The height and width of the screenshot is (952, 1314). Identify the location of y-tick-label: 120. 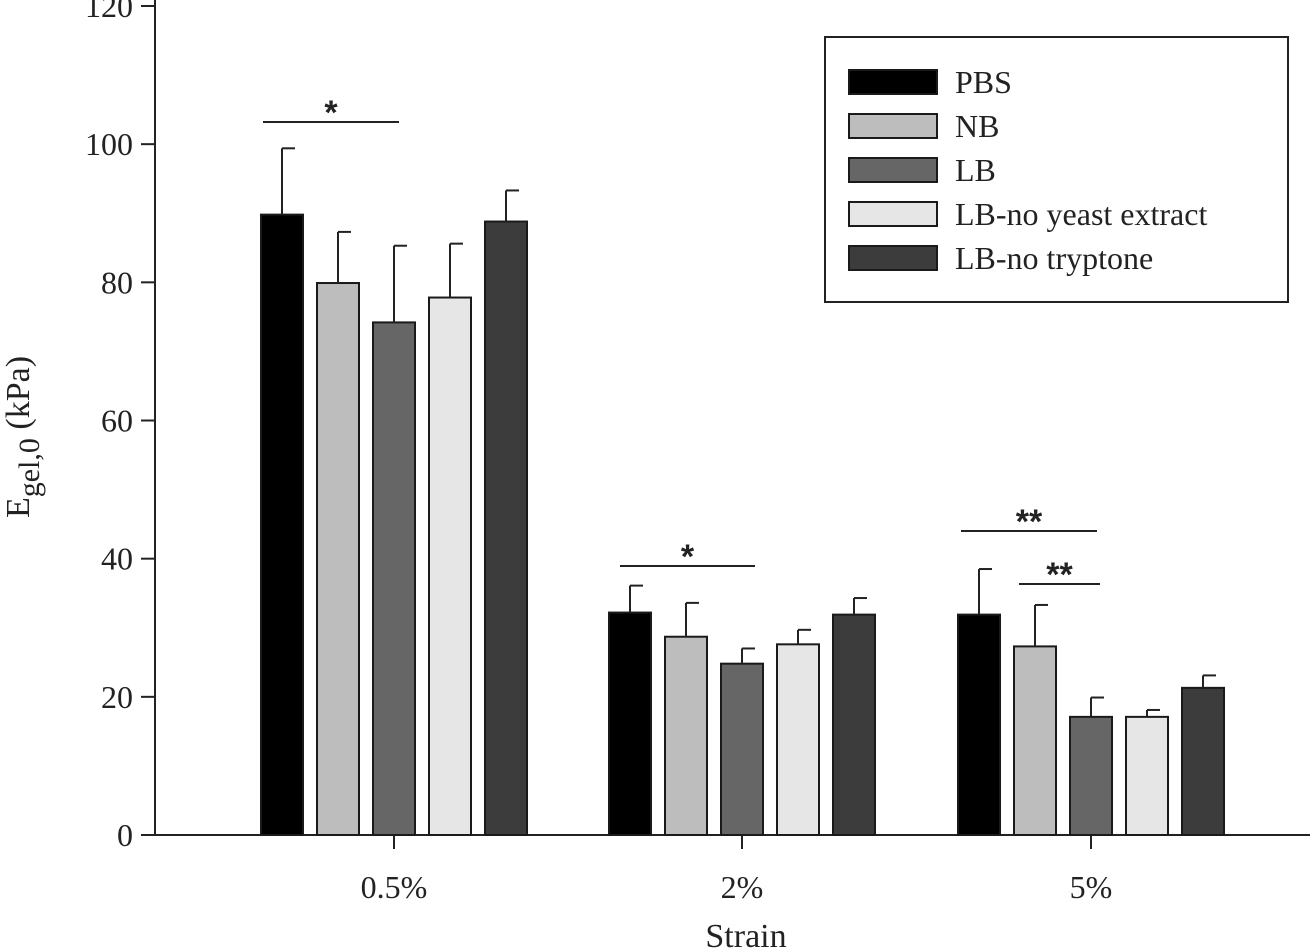
(109, 12).